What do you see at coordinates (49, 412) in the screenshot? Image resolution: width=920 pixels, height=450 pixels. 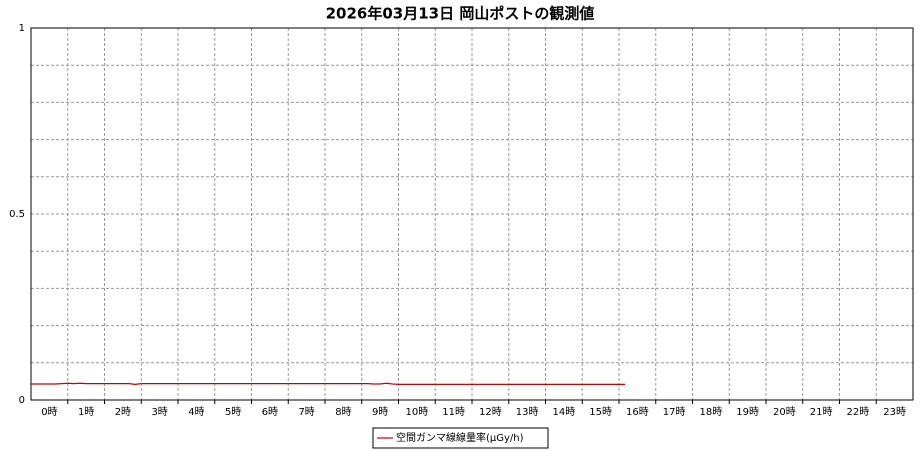 I see `x-tick-label: 0時` at bounding box center [49, 412].